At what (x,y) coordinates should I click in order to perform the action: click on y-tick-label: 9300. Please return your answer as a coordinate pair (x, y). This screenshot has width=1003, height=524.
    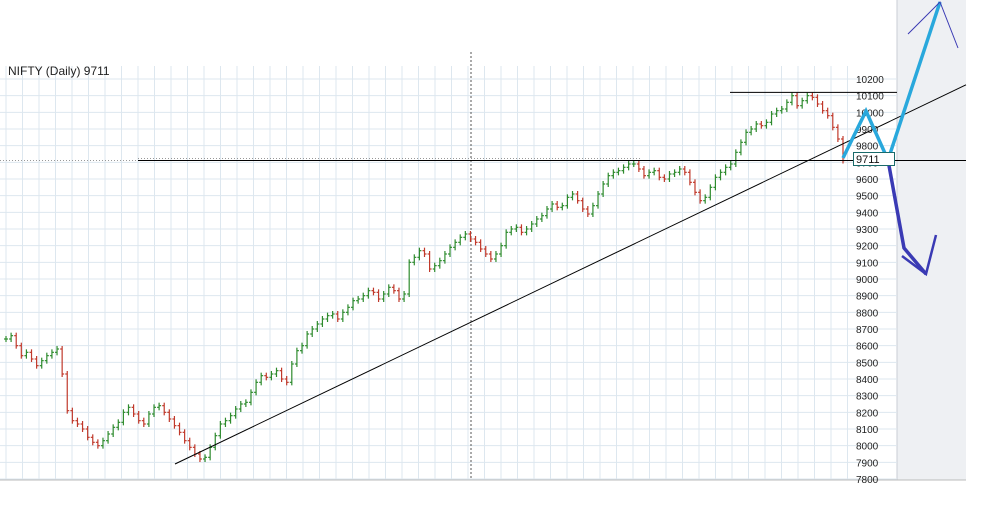
    Looking at the image, I should click on (867, 230).